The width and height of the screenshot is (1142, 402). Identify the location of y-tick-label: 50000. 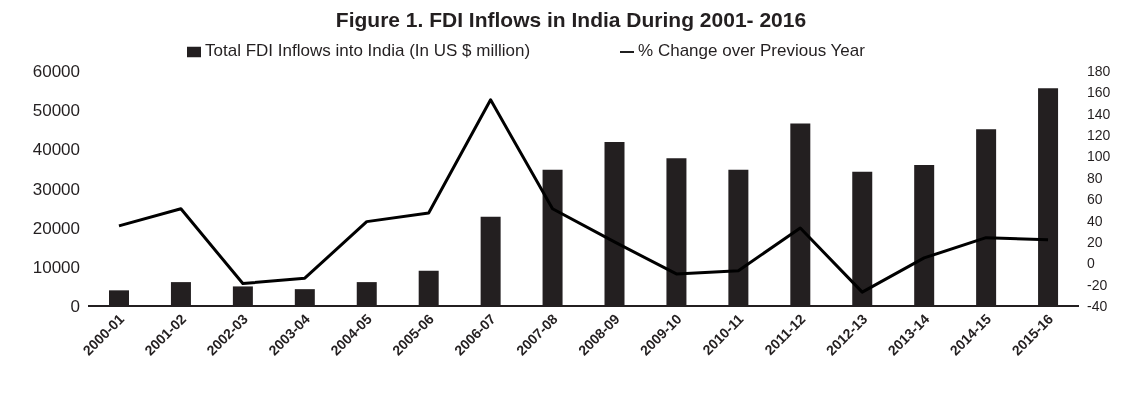
(56, 111).